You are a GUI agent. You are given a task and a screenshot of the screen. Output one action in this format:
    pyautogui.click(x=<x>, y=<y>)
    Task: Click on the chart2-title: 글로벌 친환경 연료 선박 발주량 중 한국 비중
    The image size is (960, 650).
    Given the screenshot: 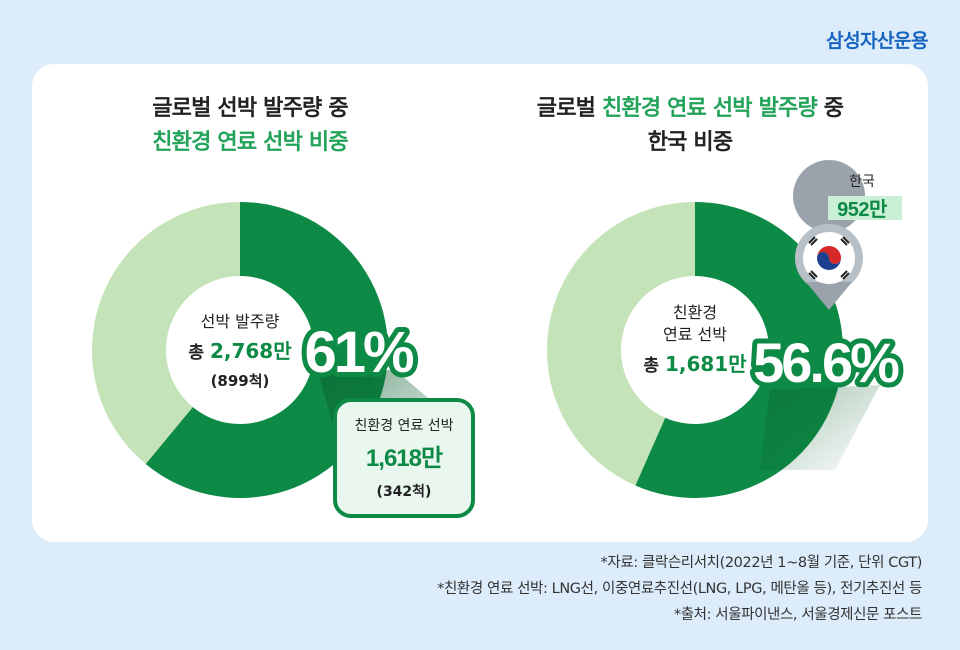 What is the action you would take?
    pyautogui.click(x=690, y=126)
    